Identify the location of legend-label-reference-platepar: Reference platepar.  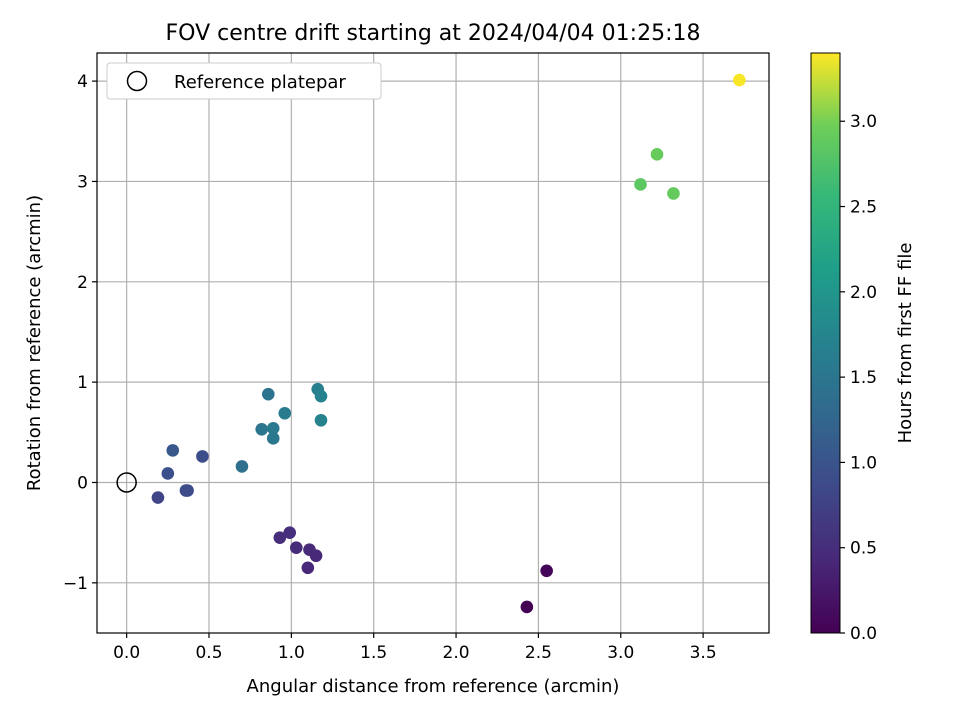
(260, 82).